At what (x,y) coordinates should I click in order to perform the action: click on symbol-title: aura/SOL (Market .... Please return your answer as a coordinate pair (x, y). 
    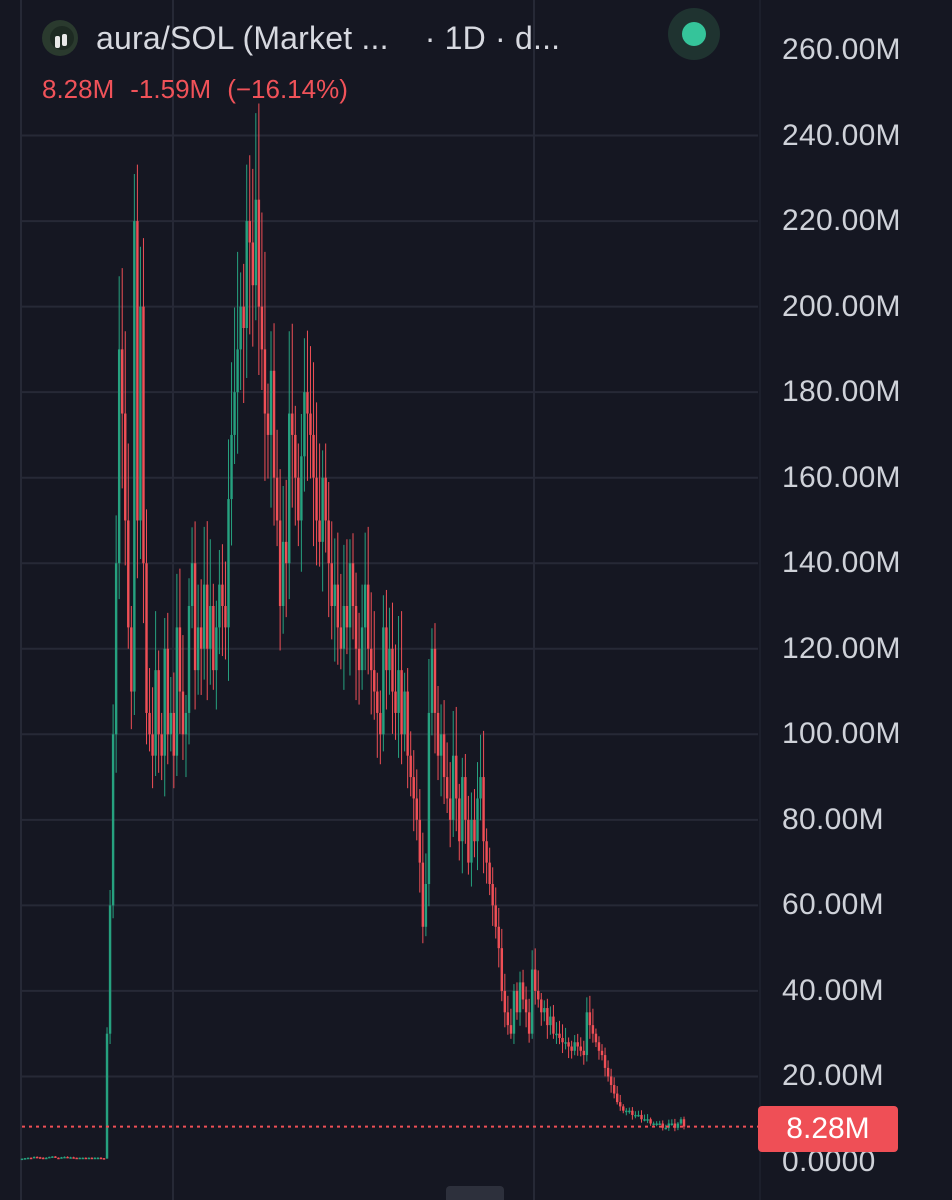
    Looking at the image, I should click on (242, 37).